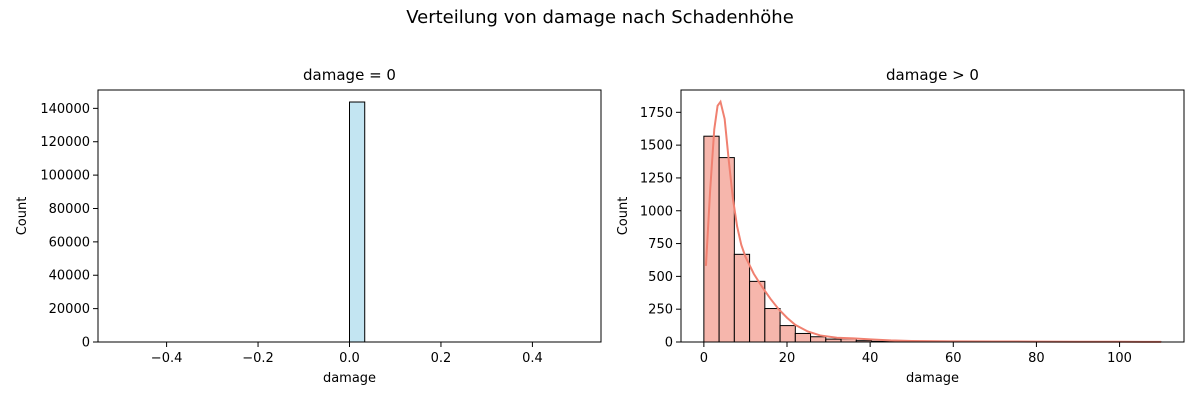 This screenshot has width=1200, height=404. What do you see at coordinates (258, 358) in the screenshot?
I see `x-tick-label: −0.2` at bounding box center [258, 358].